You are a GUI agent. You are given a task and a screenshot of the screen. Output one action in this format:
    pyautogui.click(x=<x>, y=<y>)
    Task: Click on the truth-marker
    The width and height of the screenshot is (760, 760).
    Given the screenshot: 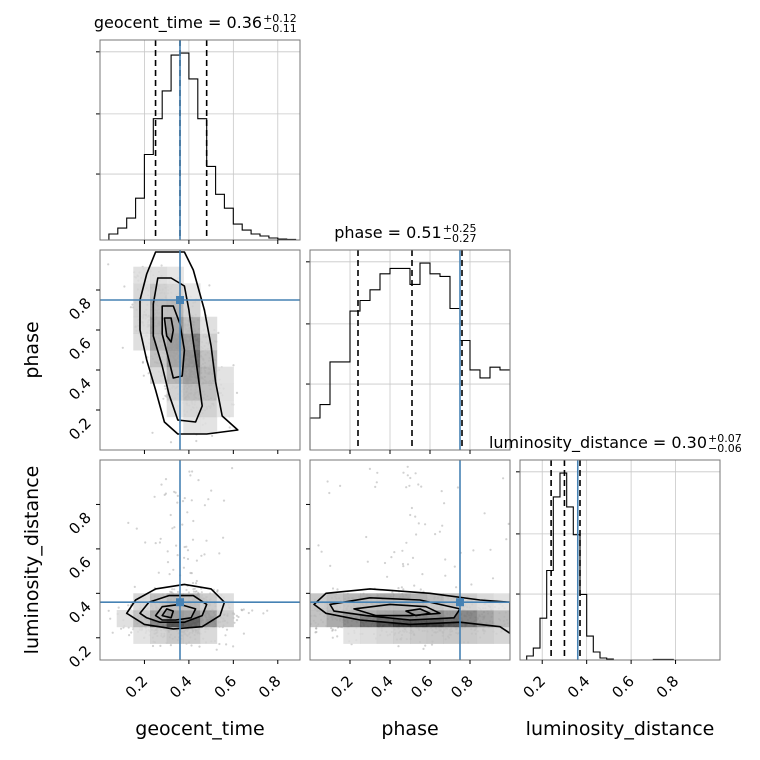 What is the action you would take?
    pyautogui.click(x=460, y=602)
    